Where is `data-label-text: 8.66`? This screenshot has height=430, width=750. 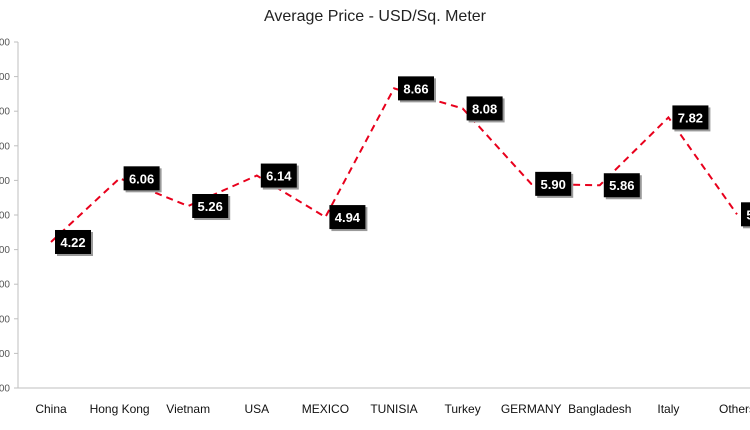
data-label-text: 8.66 is located at coordinates (415, 88).